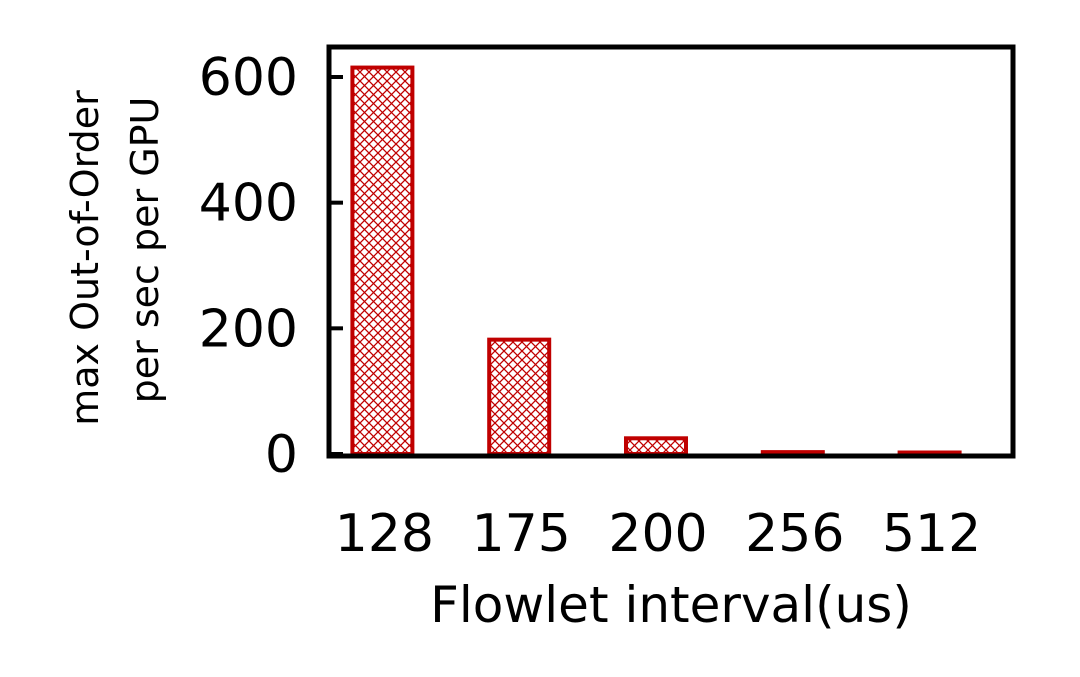 The width and height of the screenshot is (1080, 677). I want to click on x-axis-title: Flowlet interval(us), so click(671, 605).